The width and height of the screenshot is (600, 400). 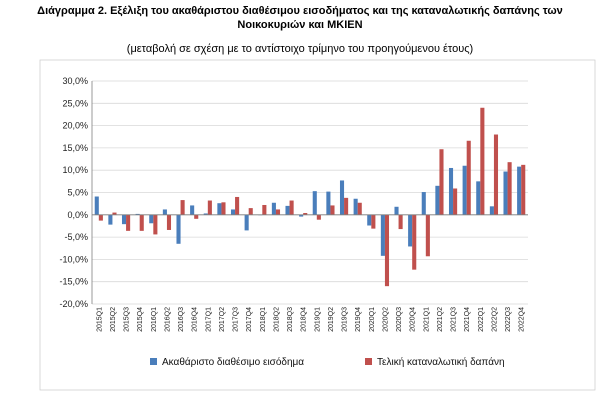 What do you see at coordinates (426, 319) in the screenshot?
I see `x-tick-label: 2021Q1` at bounding box center [426, 319].